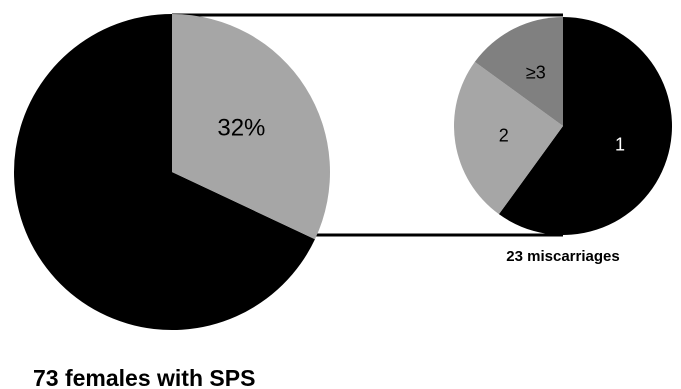  Describe the element at coordinates (504, 135) in the screenshot. I see `slice-label: 2` at that location.